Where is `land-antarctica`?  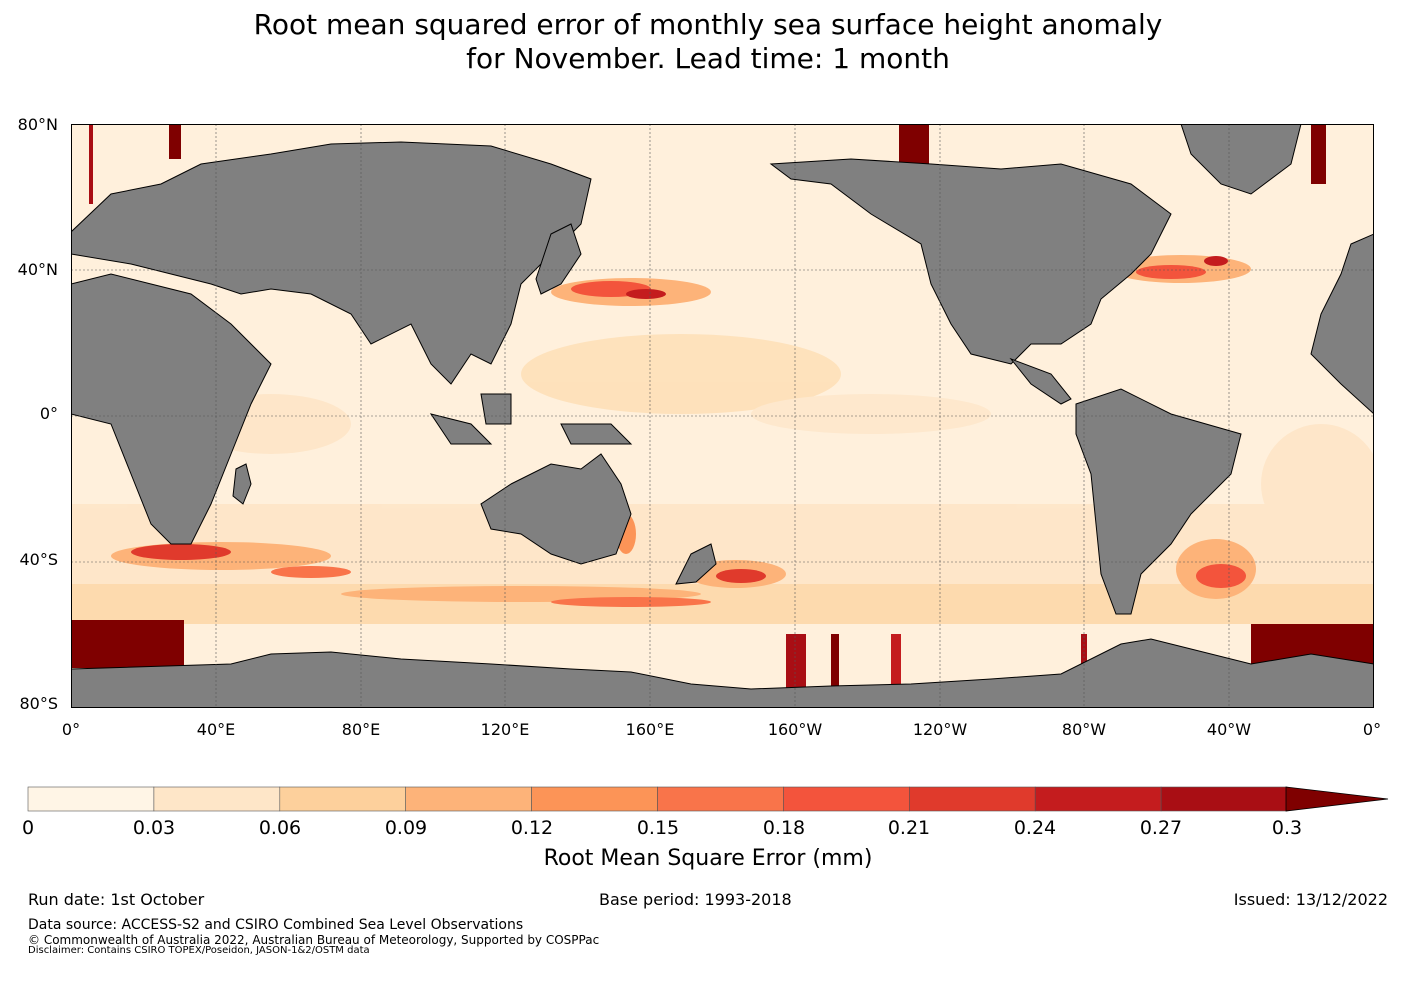
land-antarctica is located at coordinates (722, 673).